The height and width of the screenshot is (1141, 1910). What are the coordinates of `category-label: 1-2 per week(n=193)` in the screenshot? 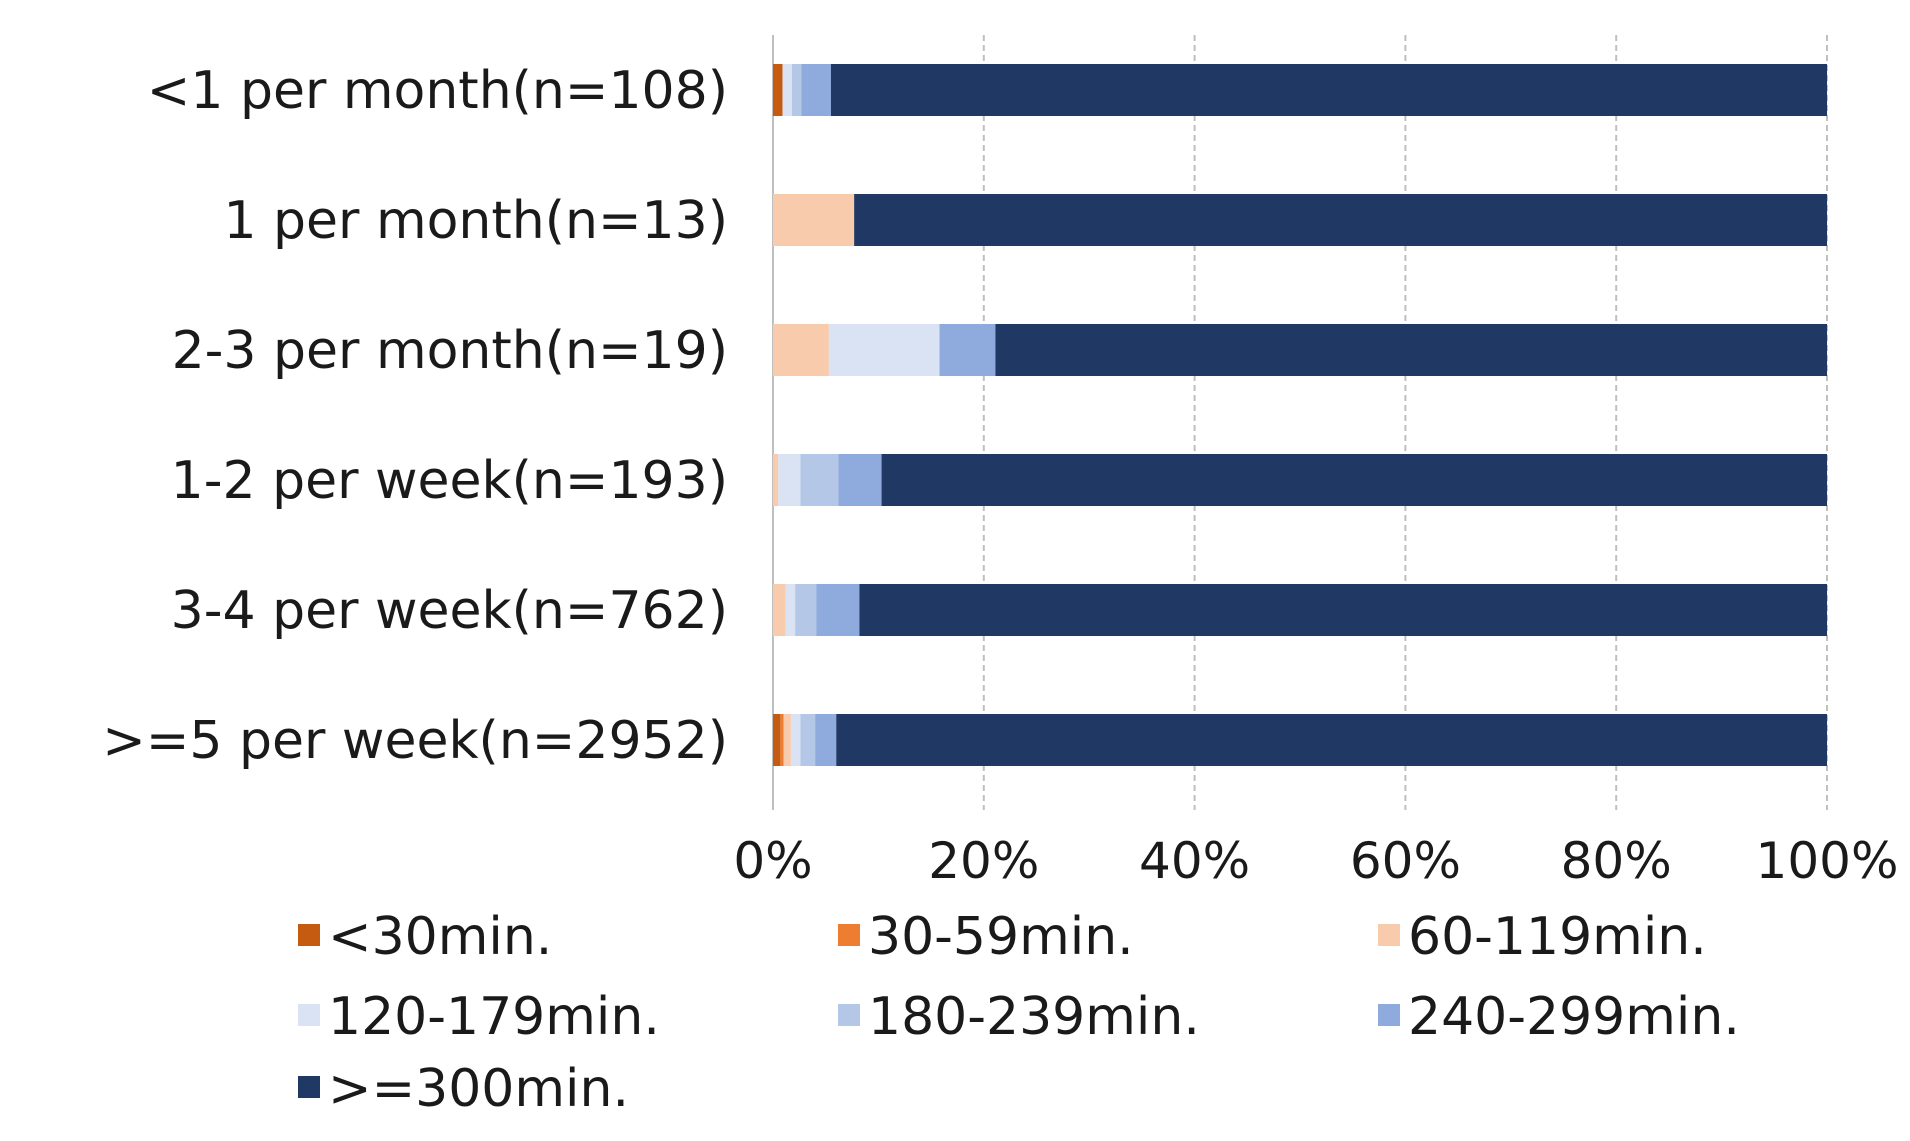 It's located at (449, 481).